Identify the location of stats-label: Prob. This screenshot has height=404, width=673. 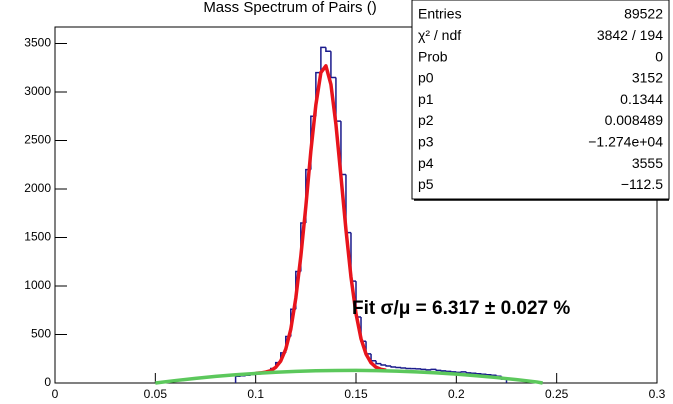
(433, 56).